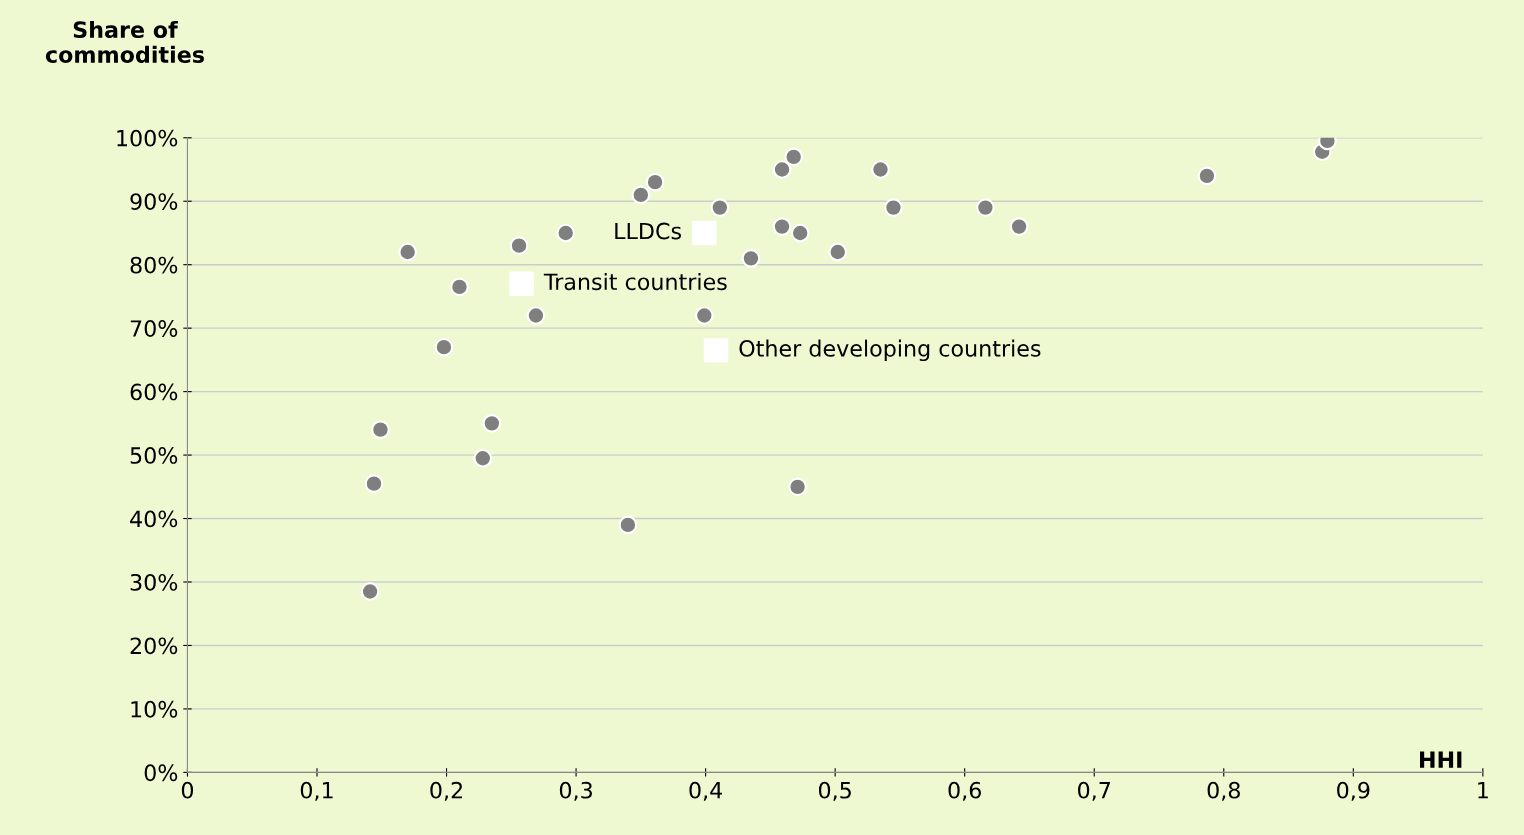  Describe the element at coordinates (154, 709) in the screenshot. I see `y-tick-label: 10%` at that location.